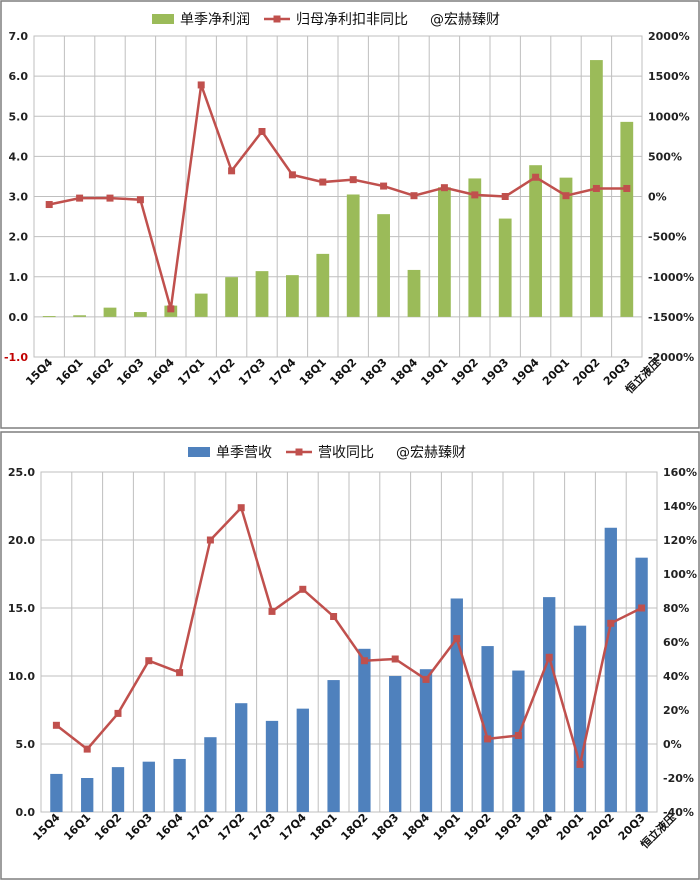 The image size is (700, 884). Describe the element at coordinates (21, 472) in the screenshot. I see `y-left-tick: 25.0` at that location.